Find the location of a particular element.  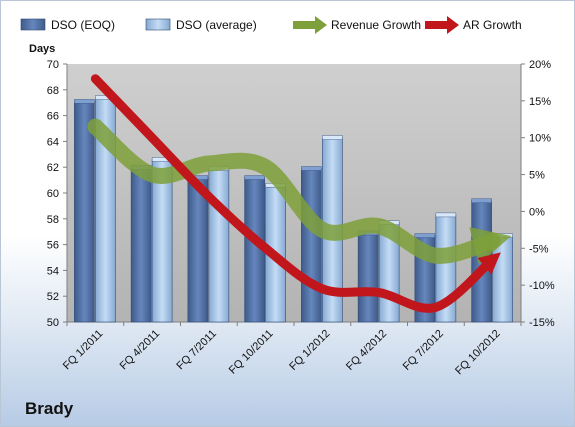

x-tick-label: FQ 7/2012 is located at coordinates (423, 350).